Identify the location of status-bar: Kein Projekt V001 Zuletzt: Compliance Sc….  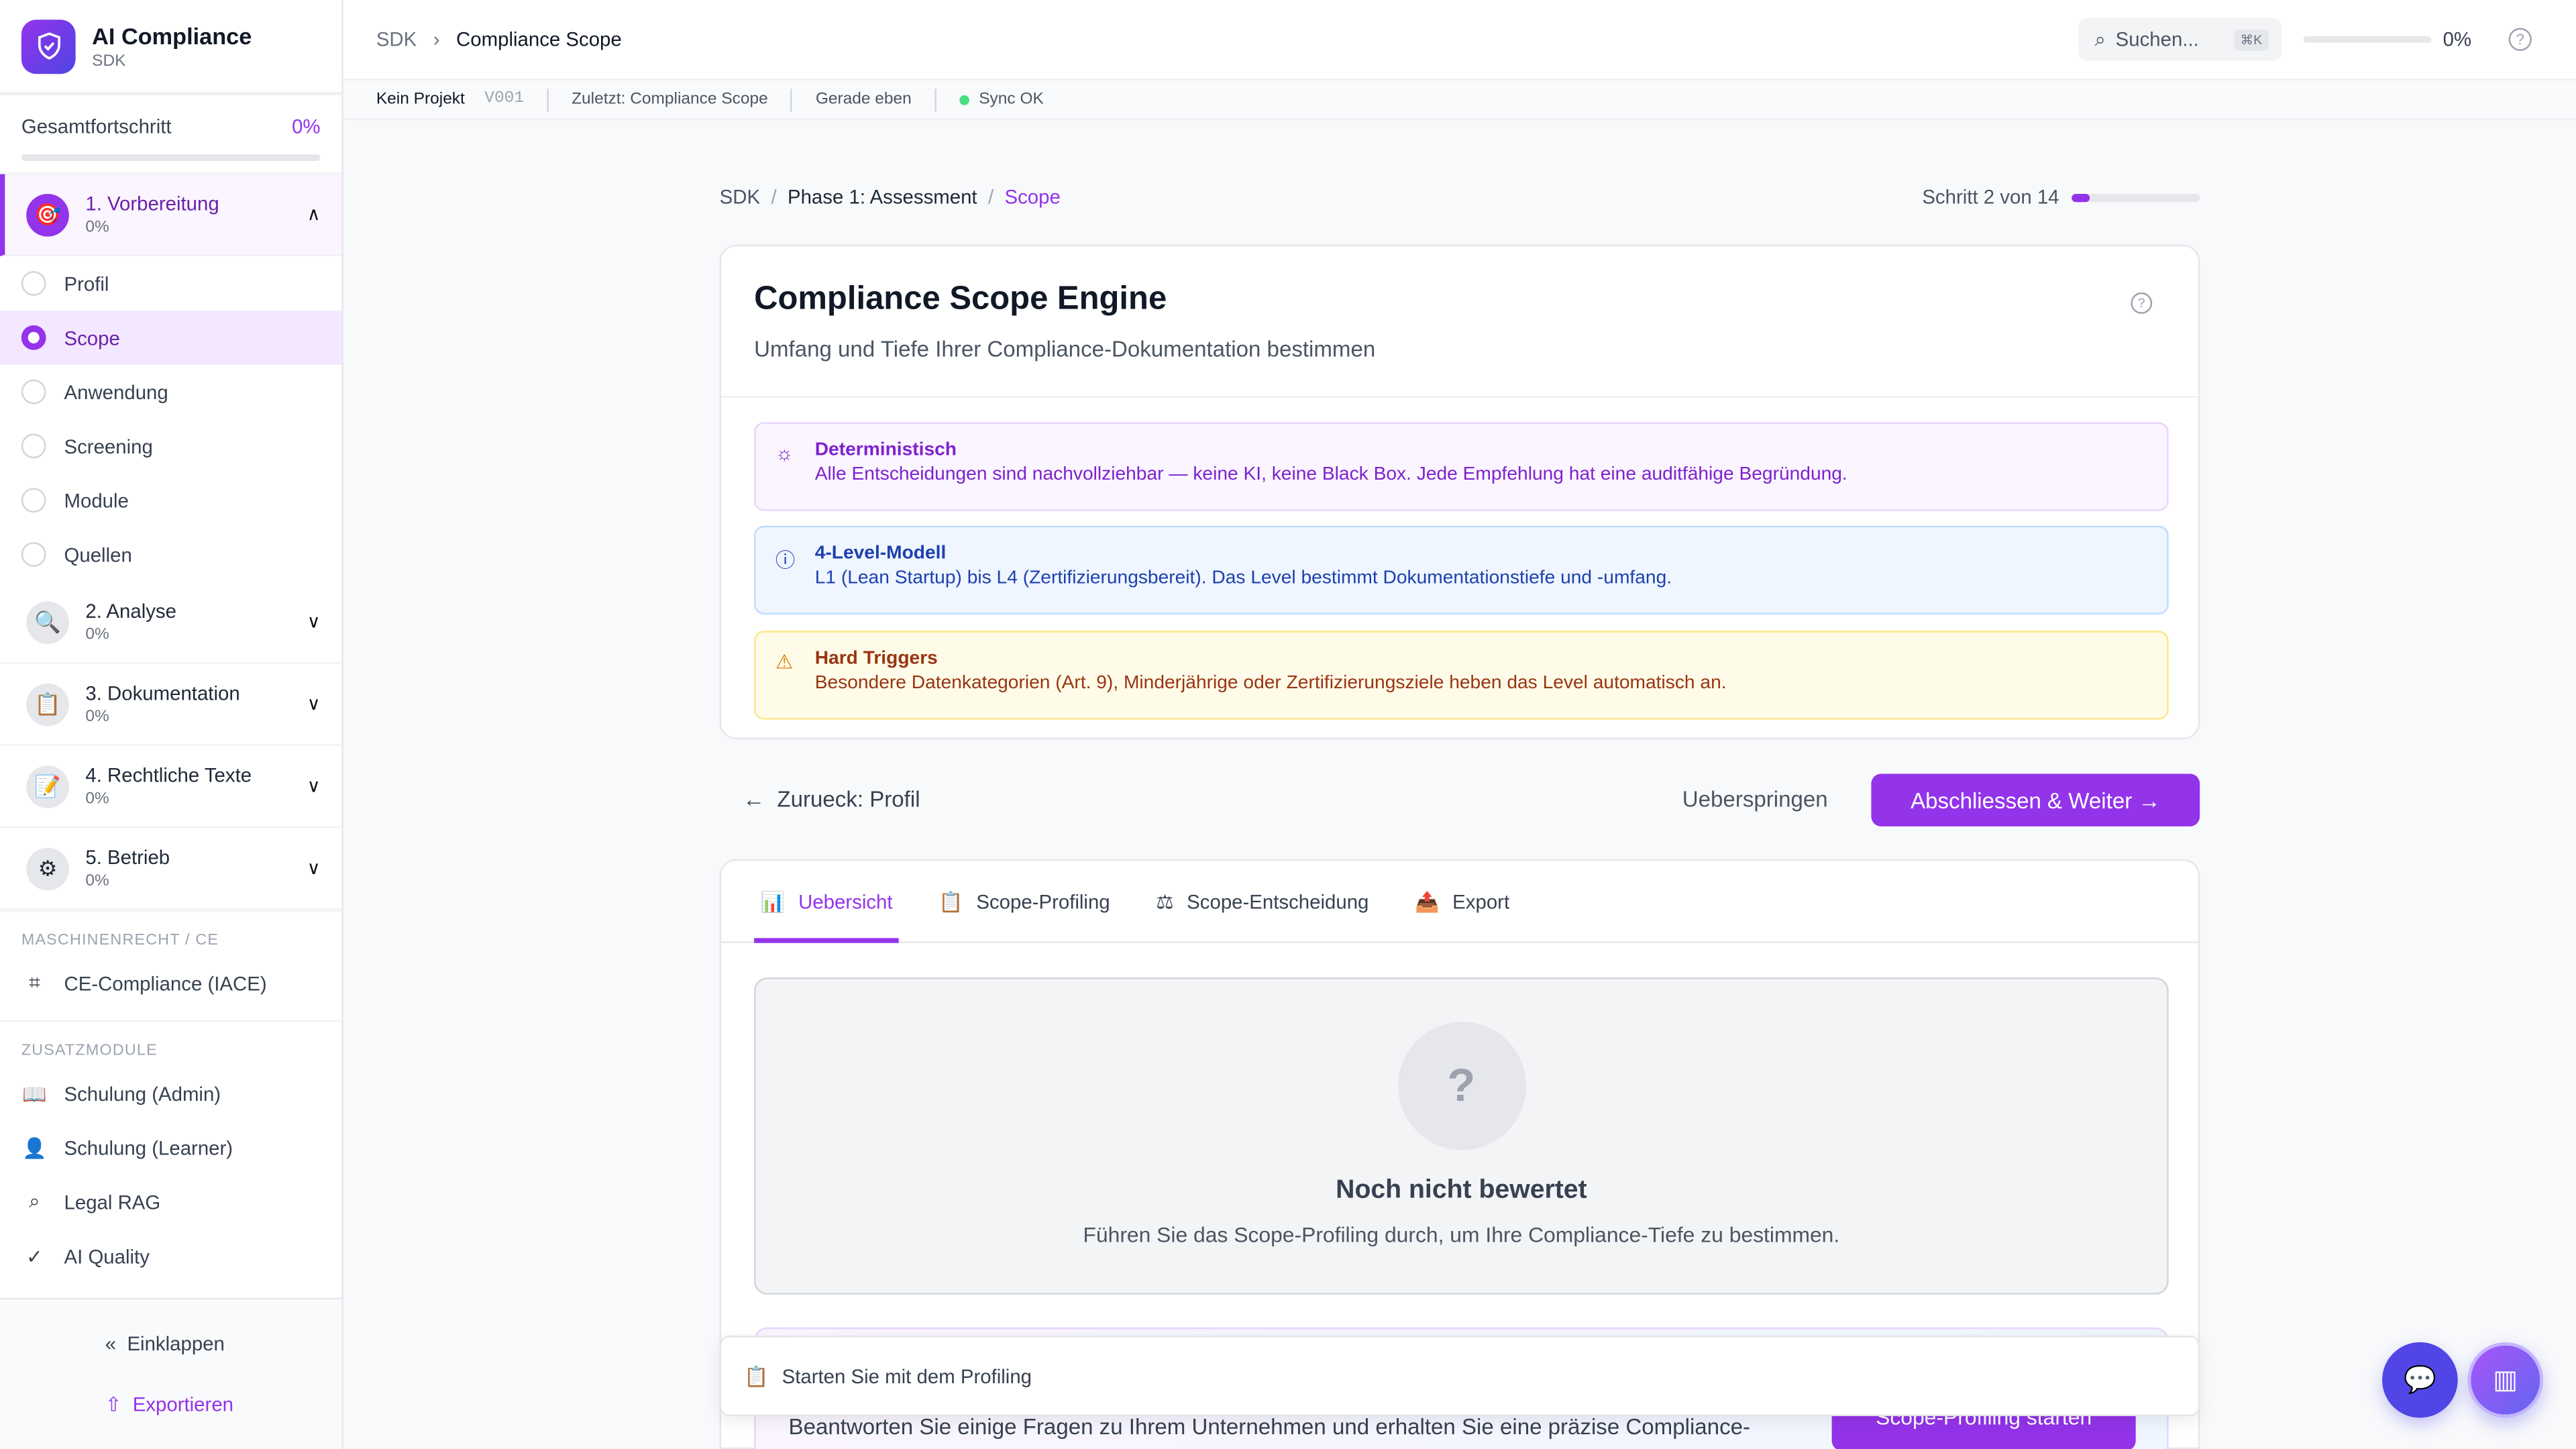
(1459, 100).